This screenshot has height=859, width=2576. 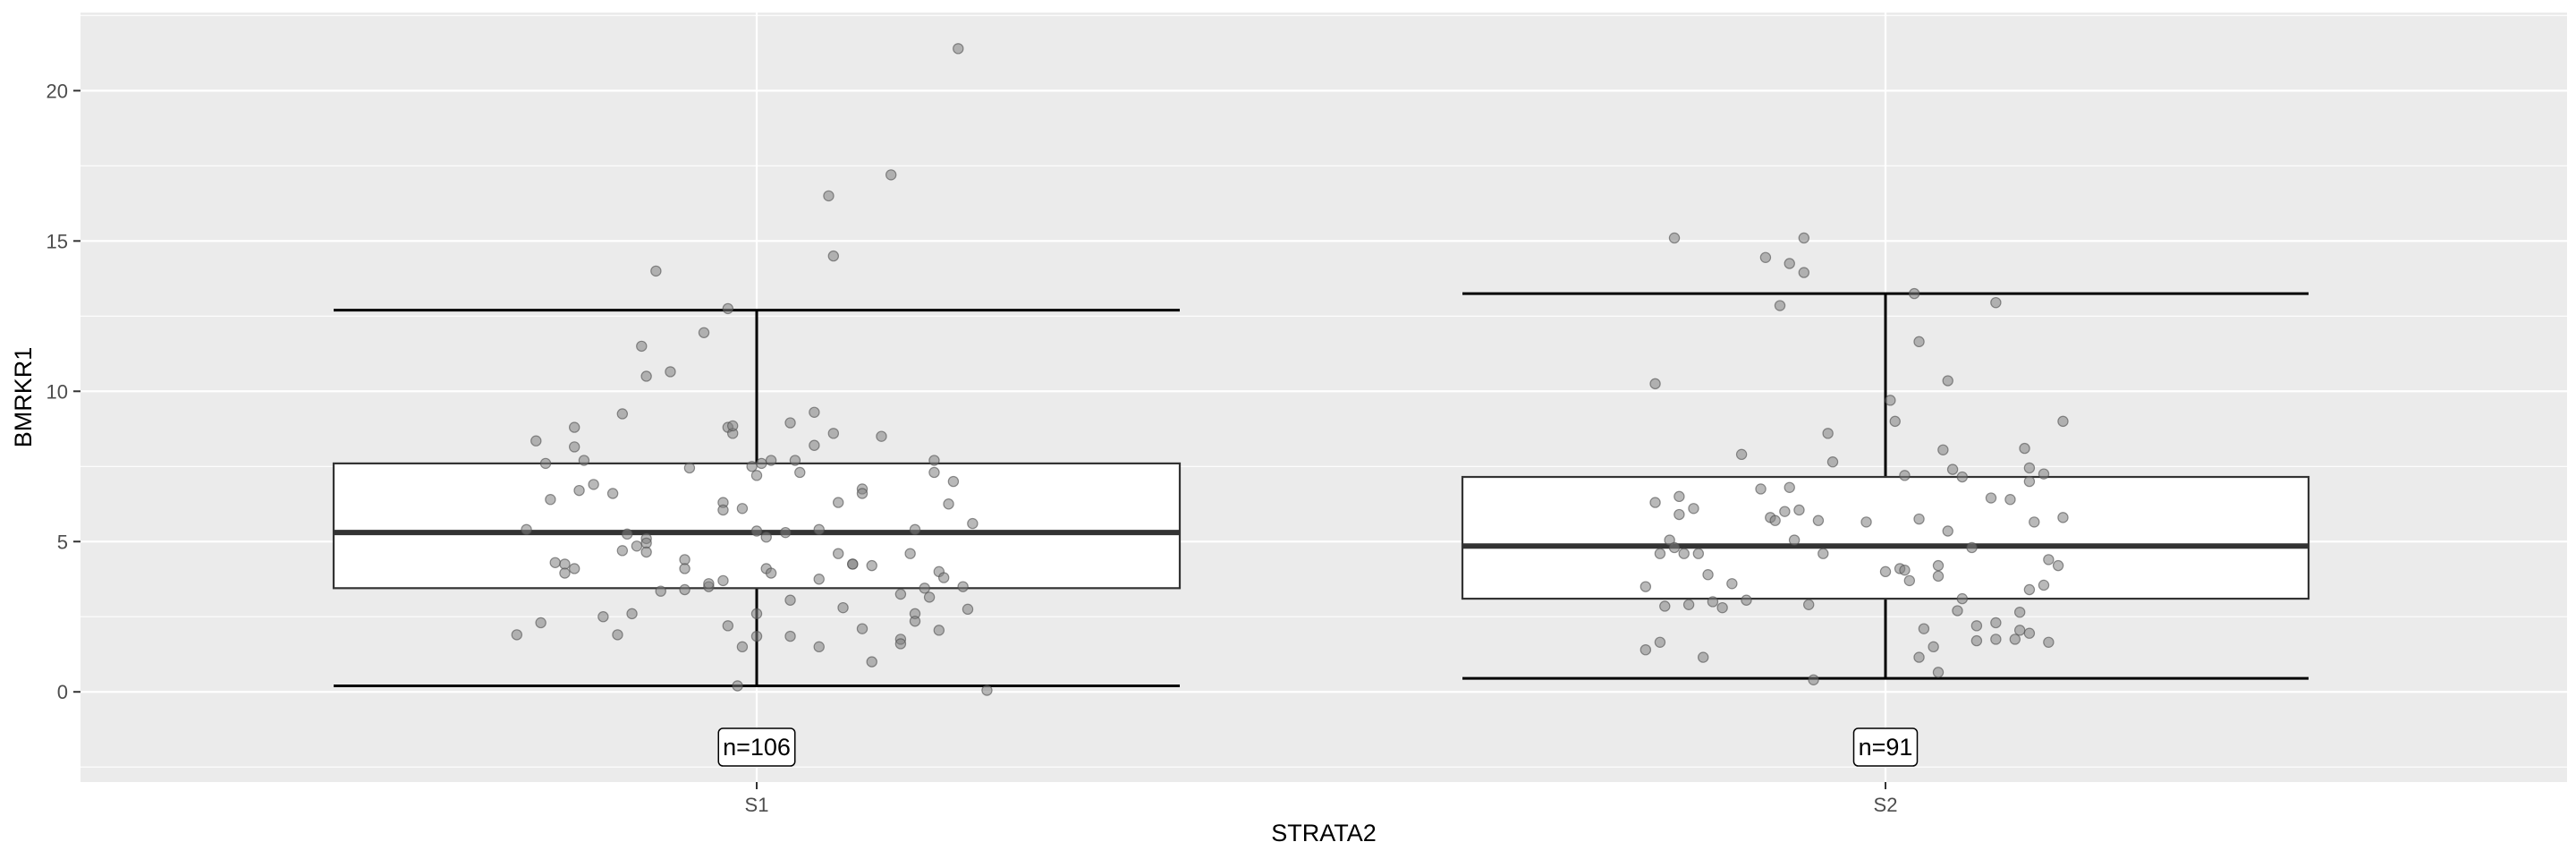 What do you see at coordinates (57, 391) in the screenshot?
I see `y-tick-label: 10` at bounding box center [57, 391].